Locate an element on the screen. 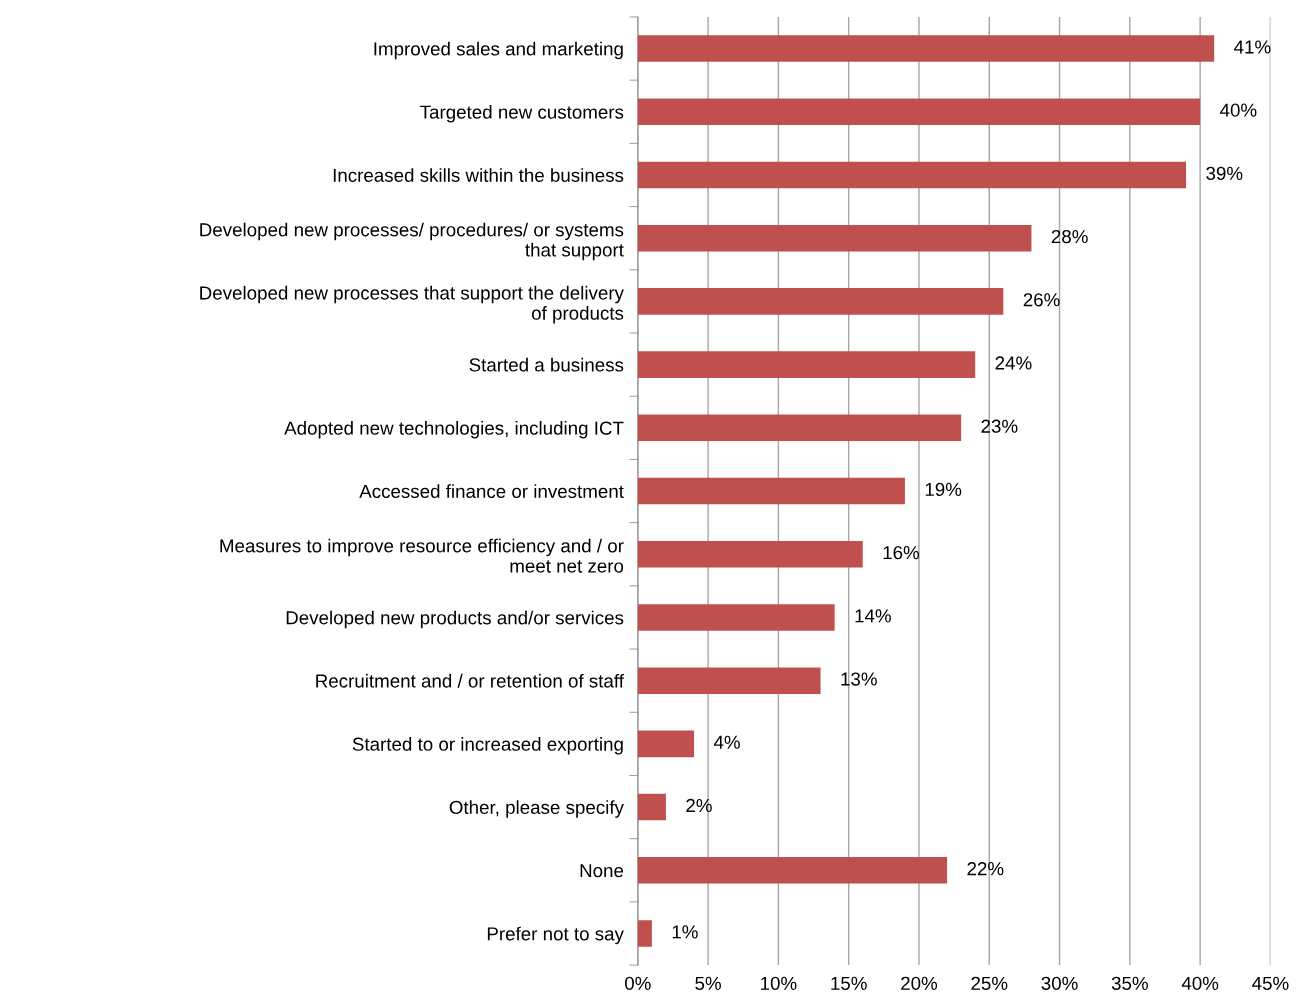 The width and height of the screenshot is (1299, 997). x-tick-label: 30% is located at coordinates (1059, 983).